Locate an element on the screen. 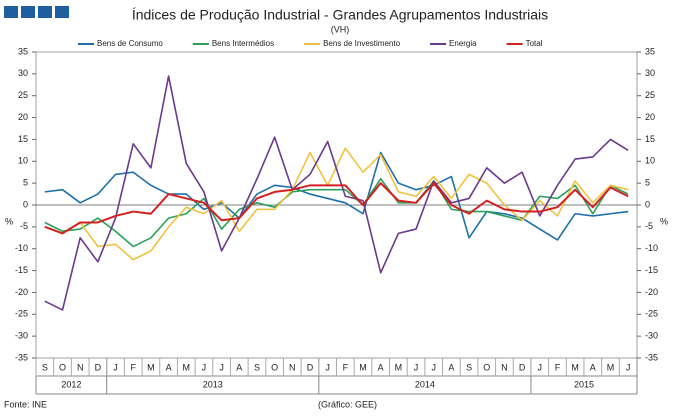  x-group-label: 2015 is located at coordinates (584, 384).